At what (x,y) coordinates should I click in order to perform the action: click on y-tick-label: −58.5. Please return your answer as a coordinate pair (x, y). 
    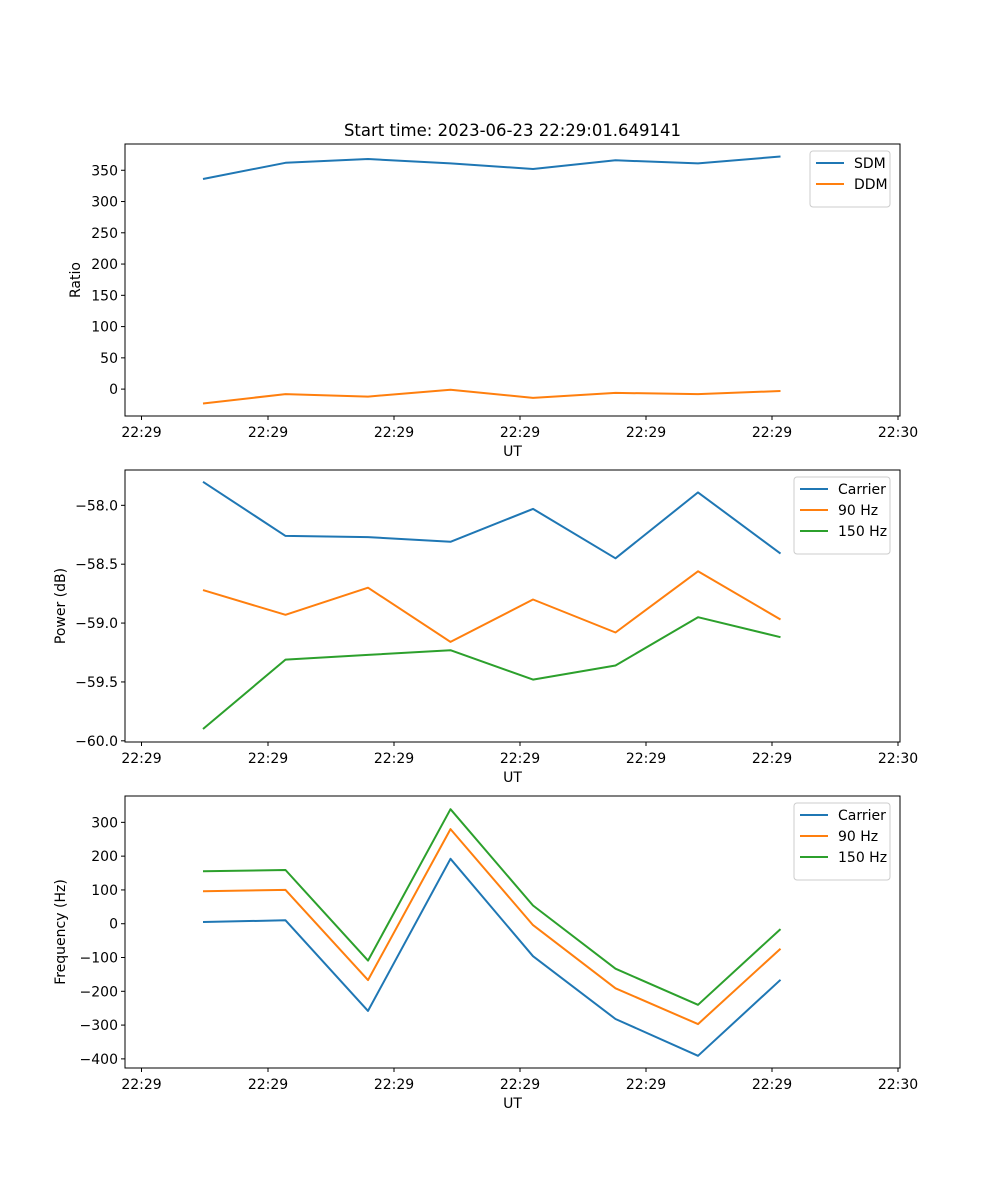
    Looking at the image, I should click on (96, 565).